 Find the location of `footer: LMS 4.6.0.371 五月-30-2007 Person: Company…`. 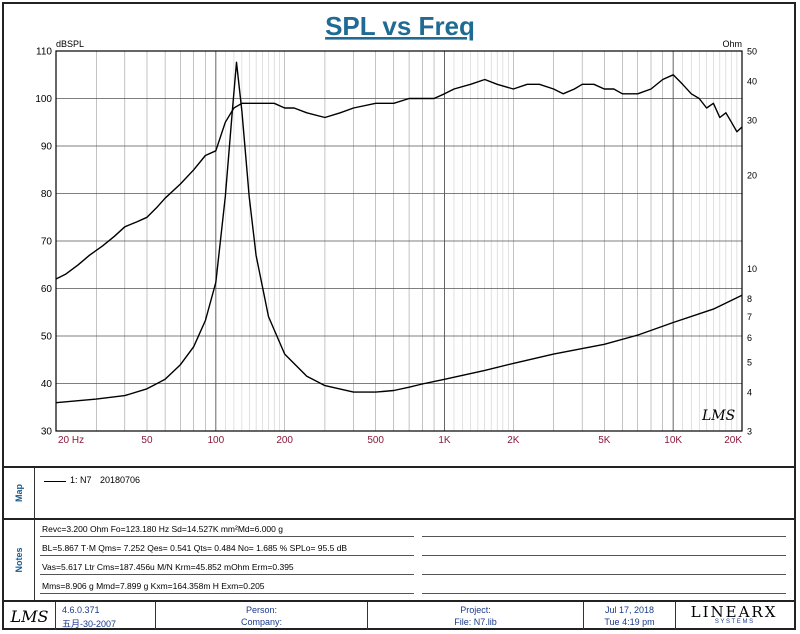

footer: LMS 4.6.0.371 五月-30-2007 Person: Company… is located at coordinates (400, 615).